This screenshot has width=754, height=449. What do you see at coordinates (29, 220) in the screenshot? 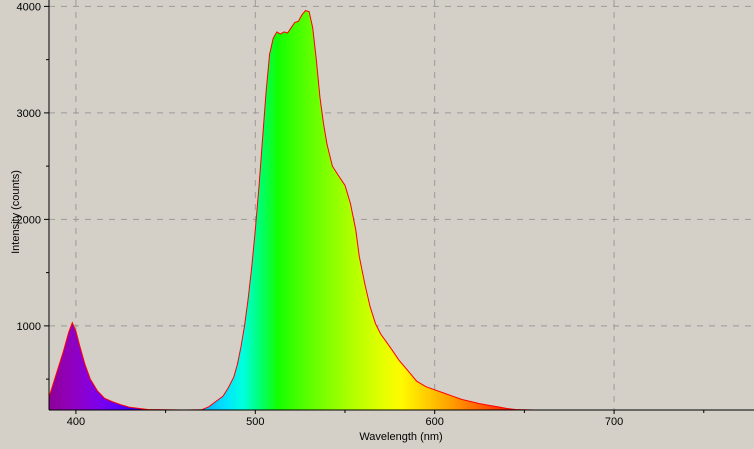
I see `y-tick-label: 2000` at bounding box center [29, 220].